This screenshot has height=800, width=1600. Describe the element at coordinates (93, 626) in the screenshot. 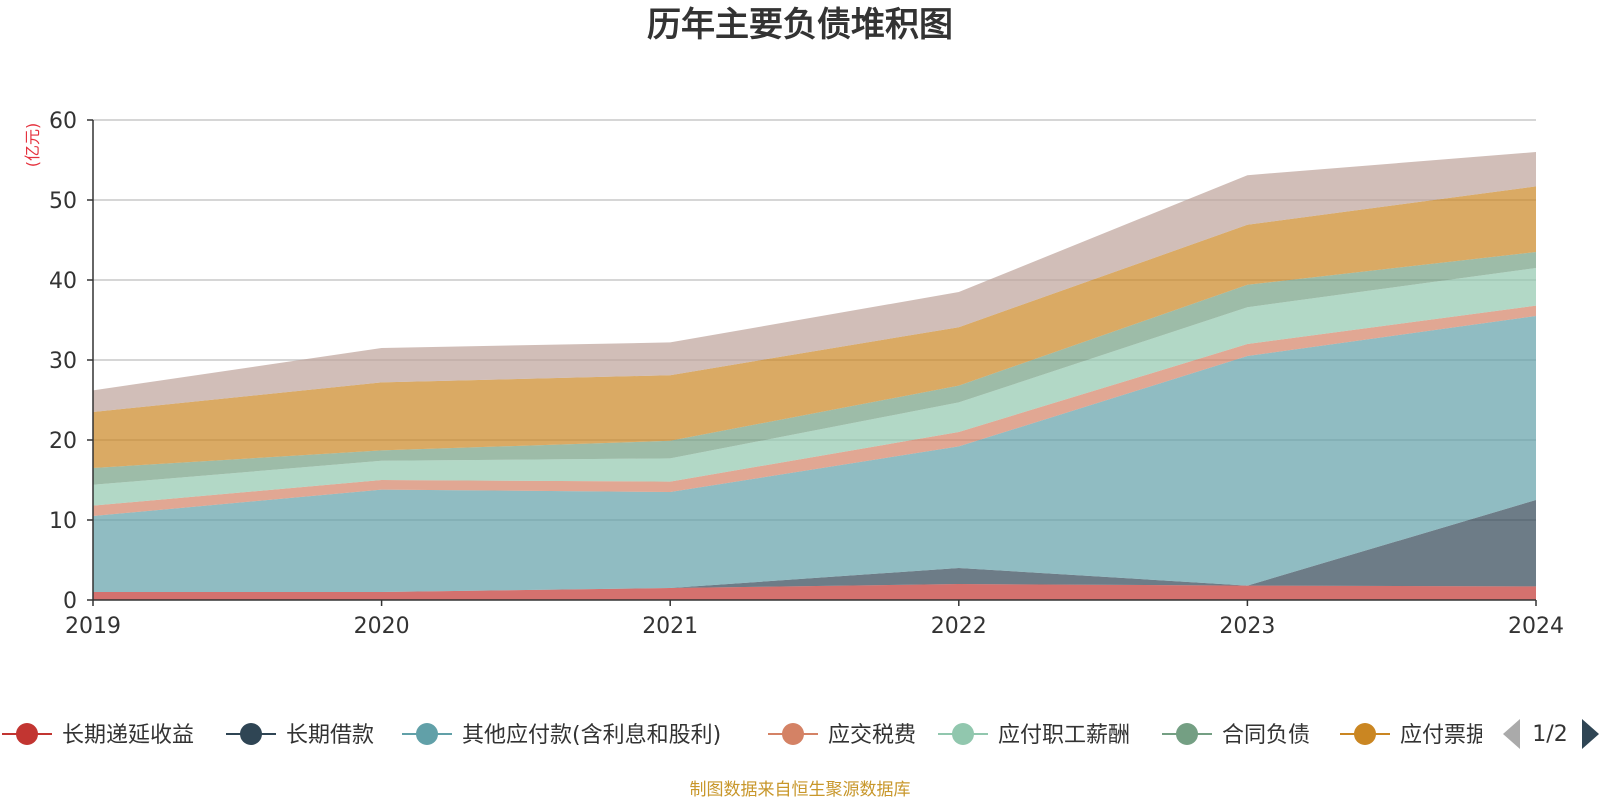

I see `x-tick-label: 2019` at that location.